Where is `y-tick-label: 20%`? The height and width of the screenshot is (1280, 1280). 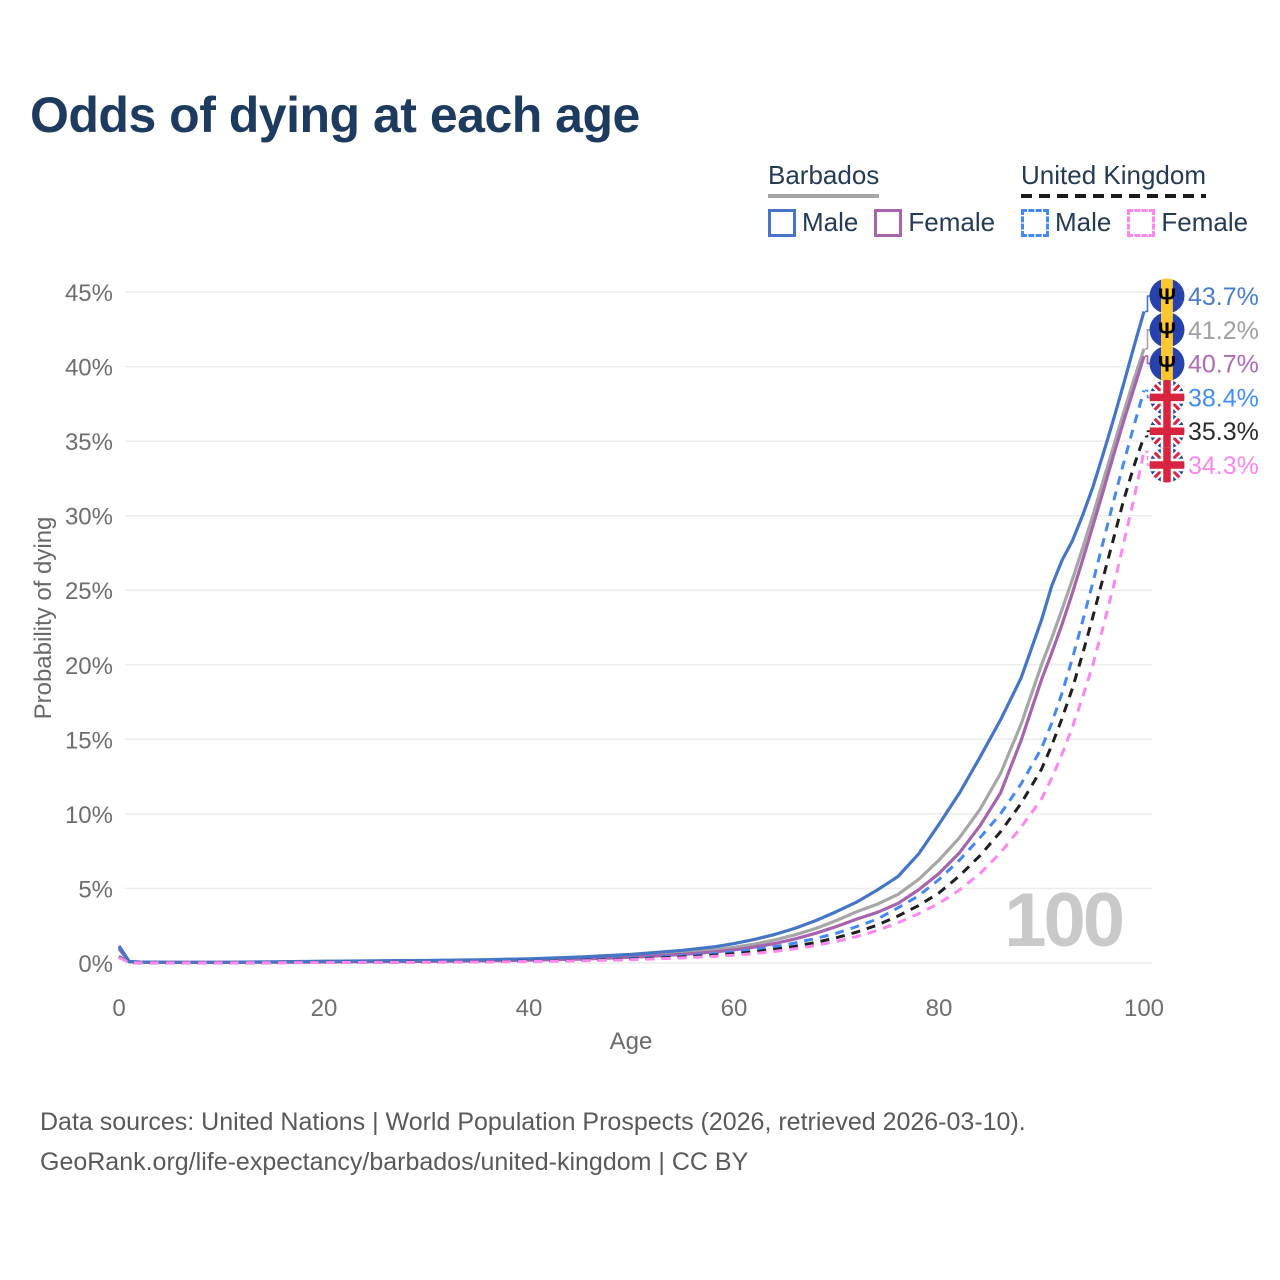 y-tick-label: 20% is located at coordinates (89, 666).